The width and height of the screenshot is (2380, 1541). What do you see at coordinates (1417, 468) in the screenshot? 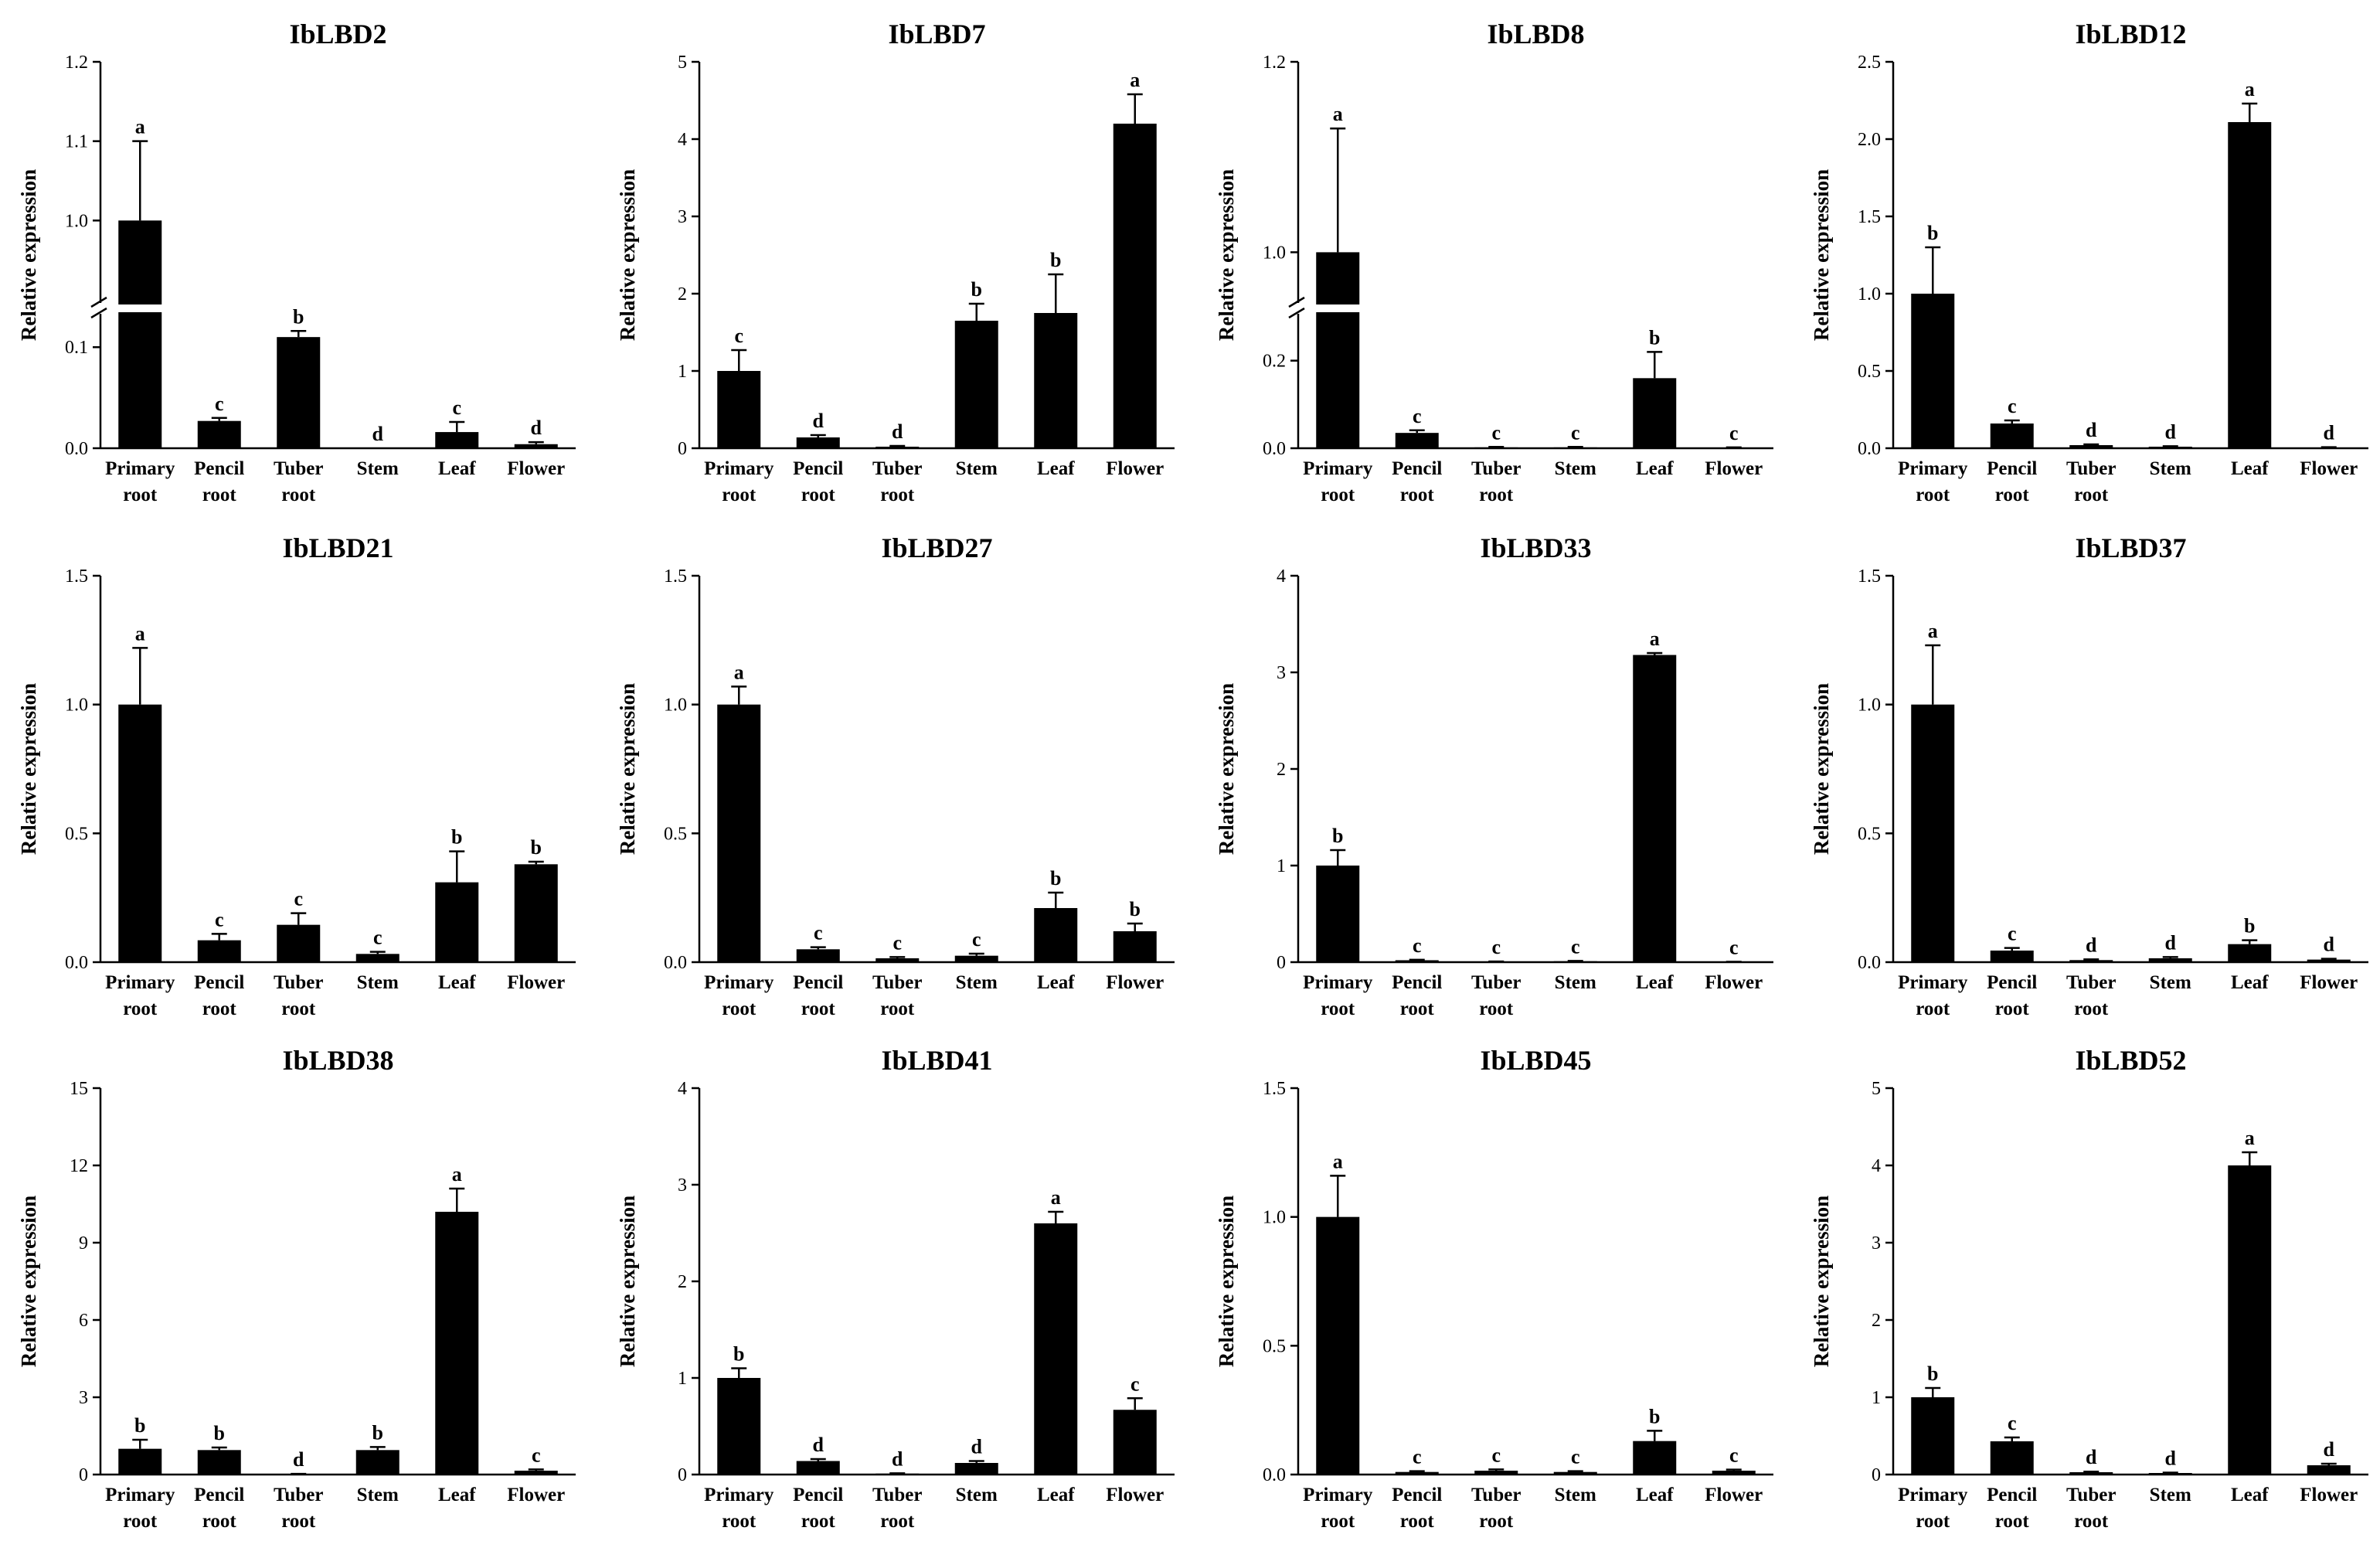
I see `x-tick-label: Pencil` at bounding box center [1417, 468].